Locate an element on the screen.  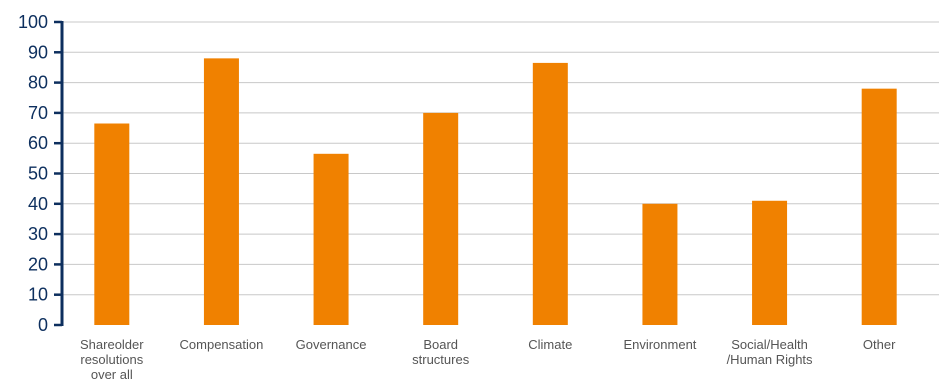
x-tick-label: Climate is located at coordinates (550, 344).